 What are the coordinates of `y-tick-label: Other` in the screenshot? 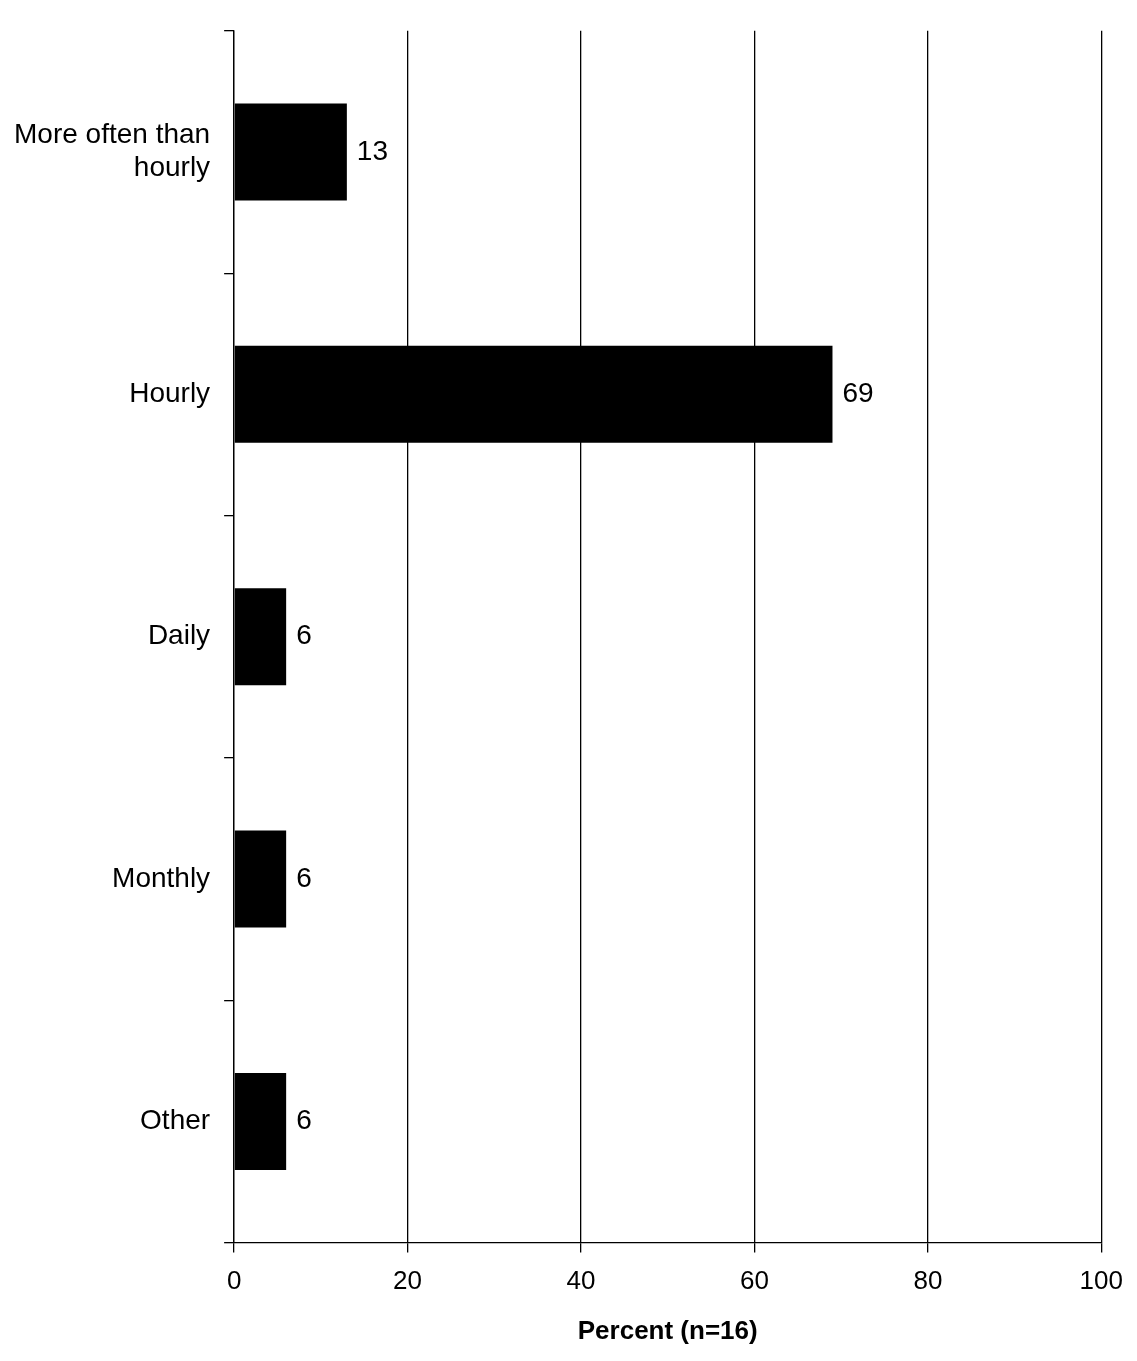 It's located at (175, 1120).